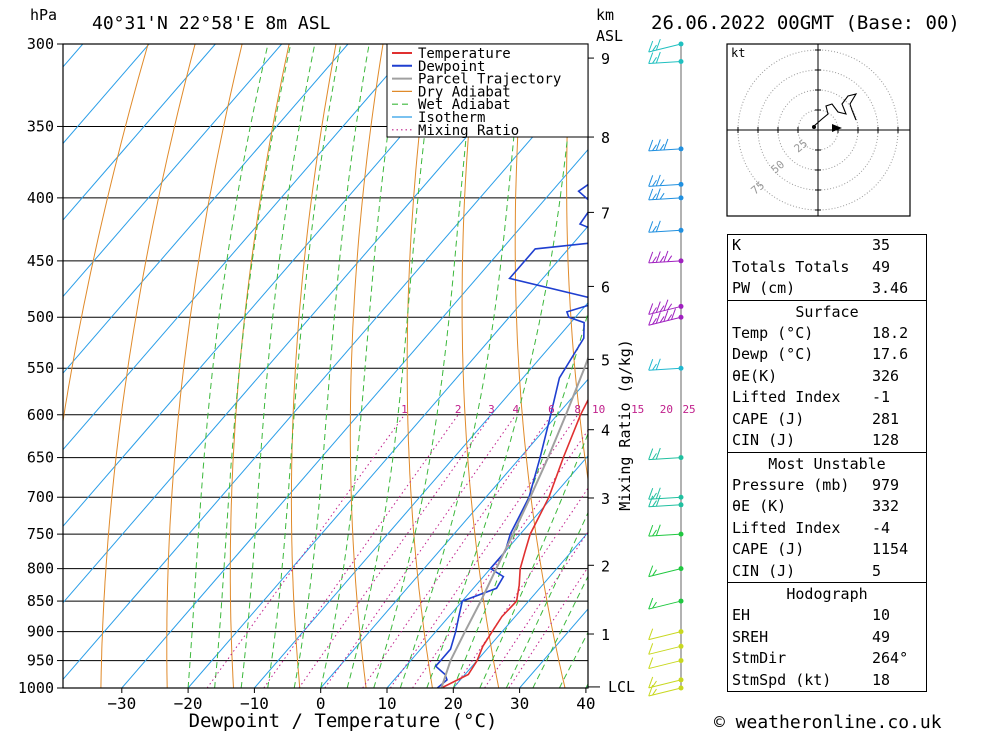  Describe the element at coordinates (881, 245) in the screenshot. I see `stat-value: 35` at that location.